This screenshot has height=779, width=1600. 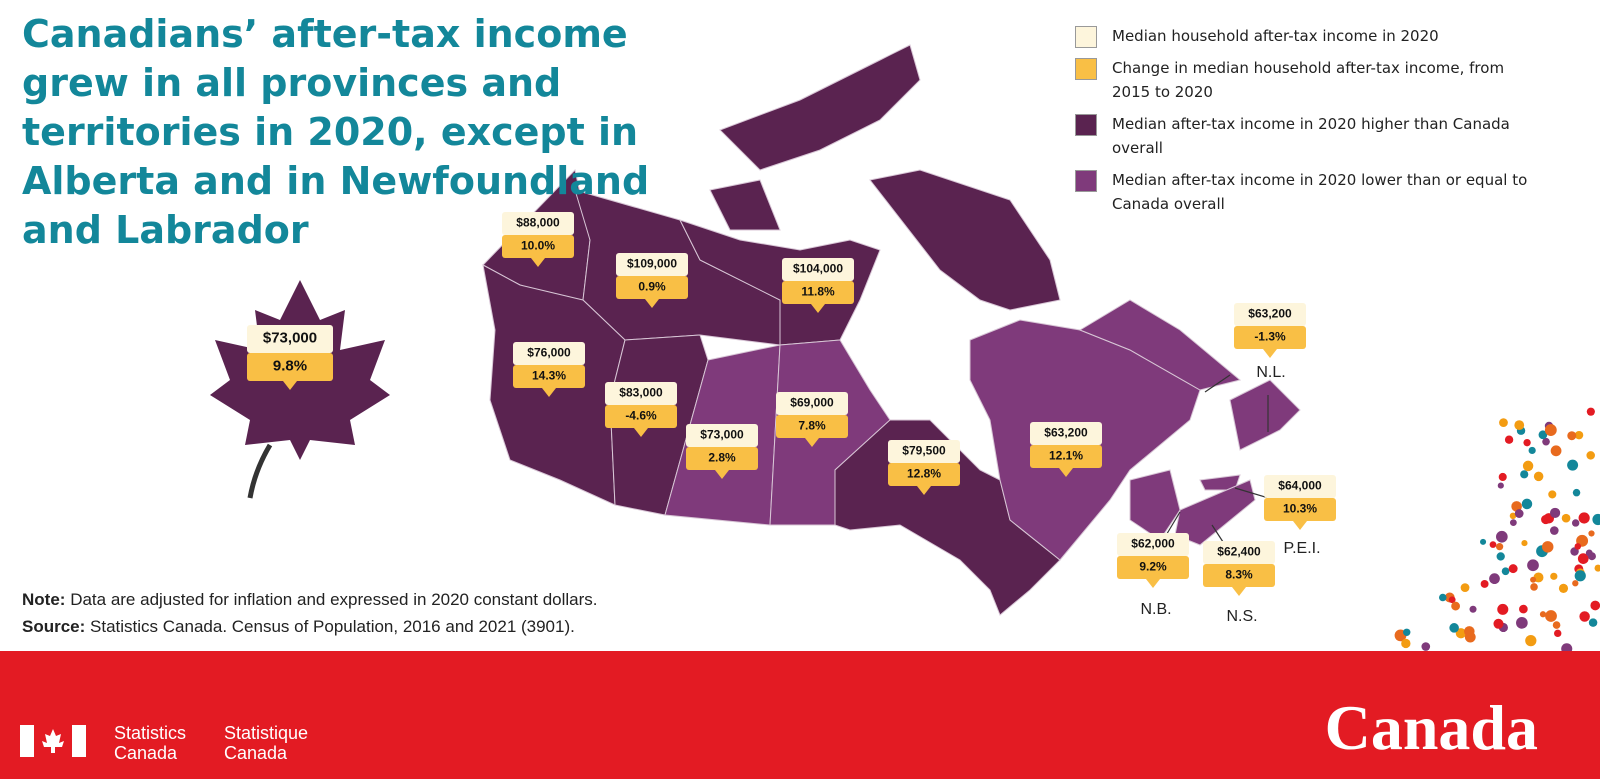 What do you see at coordinates (538, 245) in the screenshot?
I see `change-label: 10.0%` at bounding box center [538, 245].